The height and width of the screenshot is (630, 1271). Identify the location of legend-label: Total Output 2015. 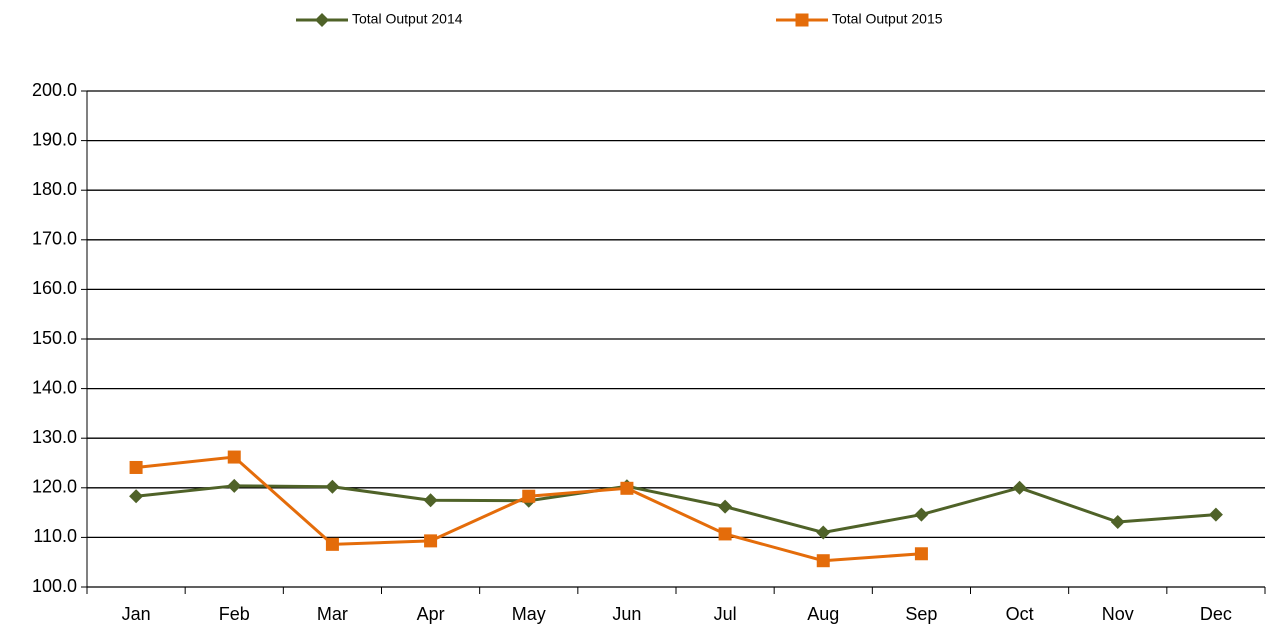
(887, 19).